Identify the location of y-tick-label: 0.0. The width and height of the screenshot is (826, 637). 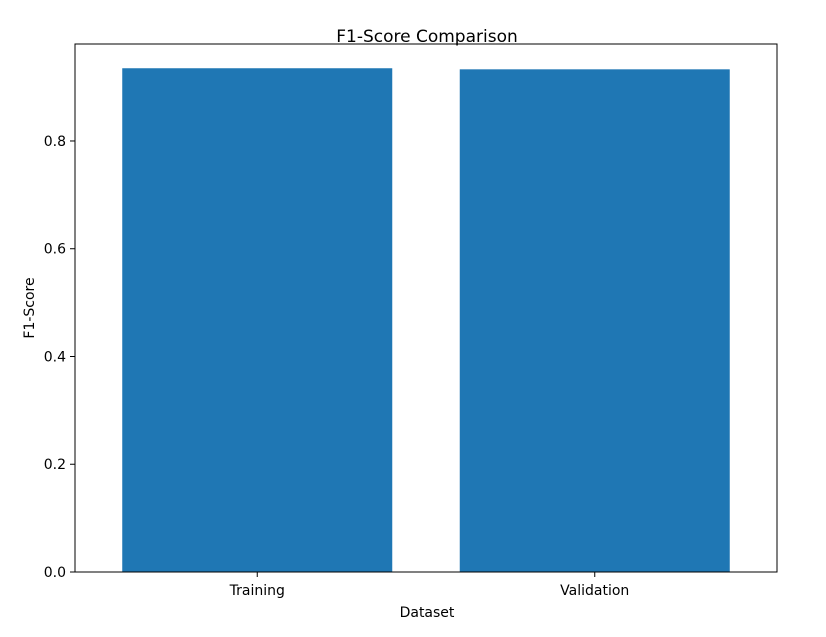
(55, 573).